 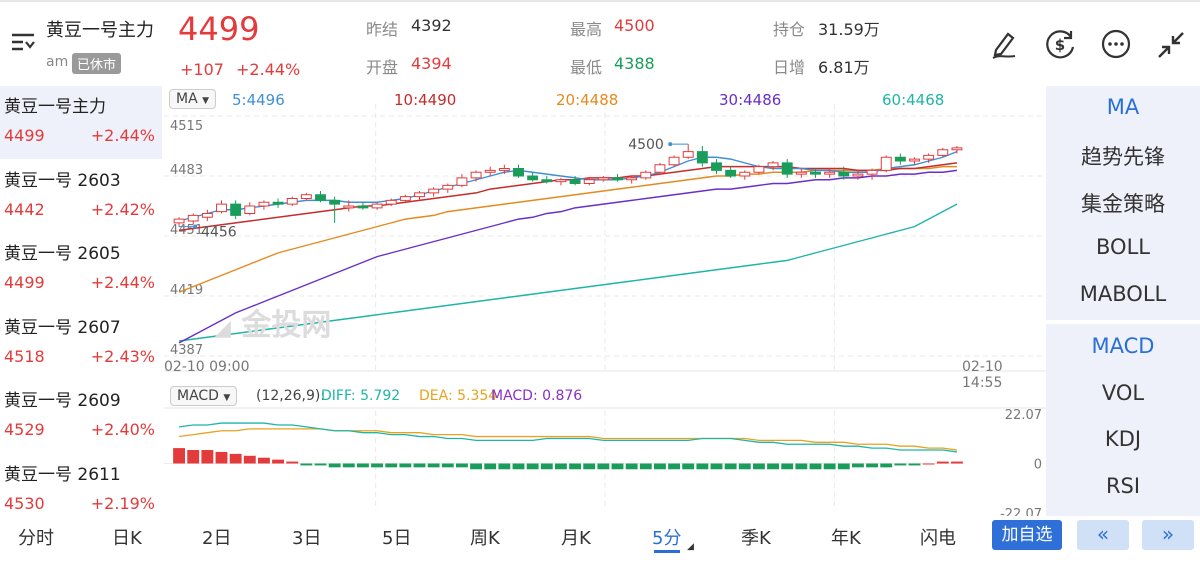 I want to click on sub-indicator-select: MACD ▼, so click(x=204, y=396).